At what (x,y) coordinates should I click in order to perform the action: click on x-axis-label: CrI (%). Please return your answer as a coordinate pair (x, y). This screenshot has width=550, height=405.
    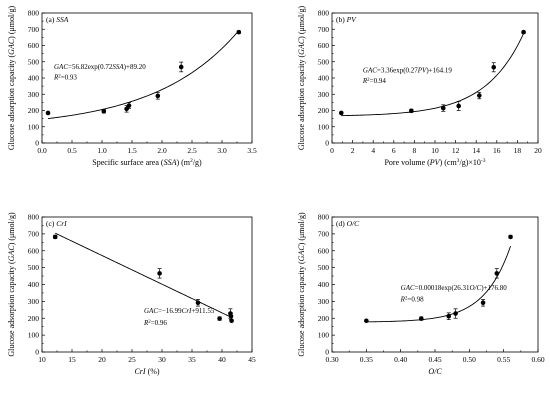
    Looking at the image, I should click on (146, 371).